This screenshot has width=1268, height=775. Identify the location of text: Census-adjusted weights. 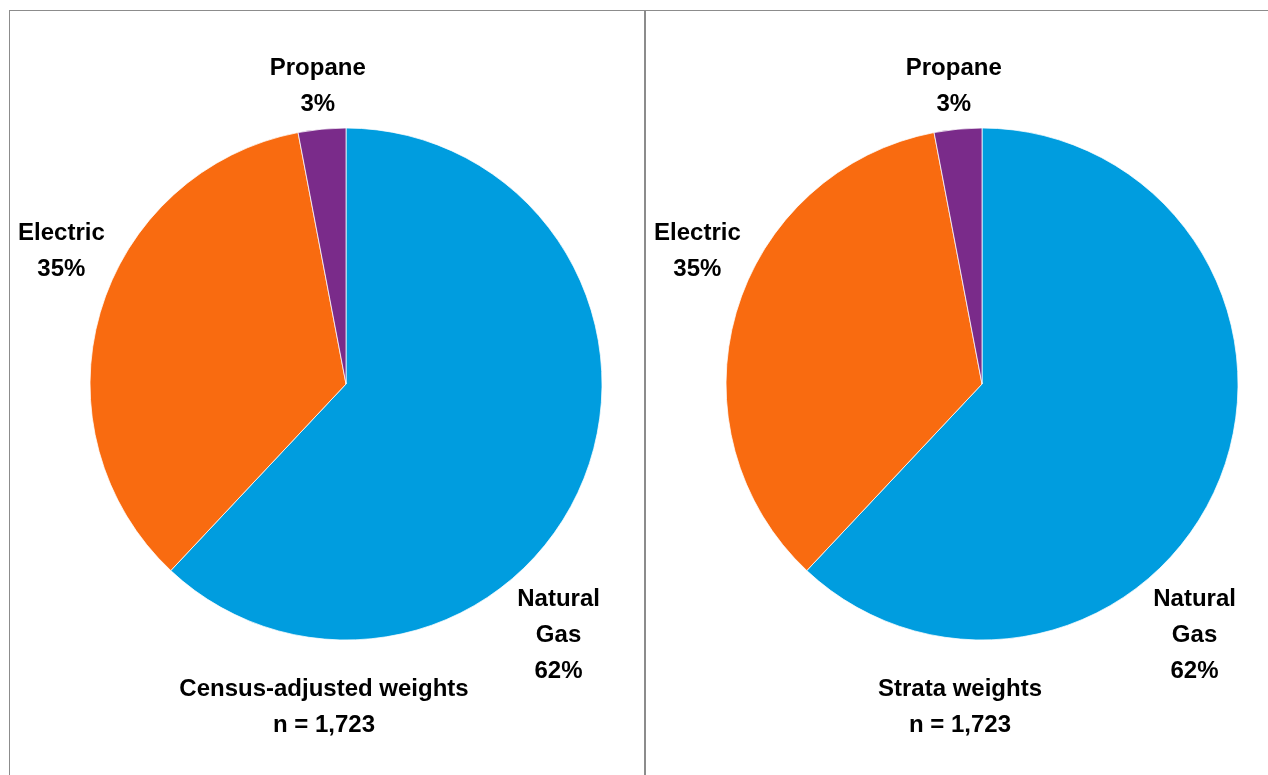
(324, 688).